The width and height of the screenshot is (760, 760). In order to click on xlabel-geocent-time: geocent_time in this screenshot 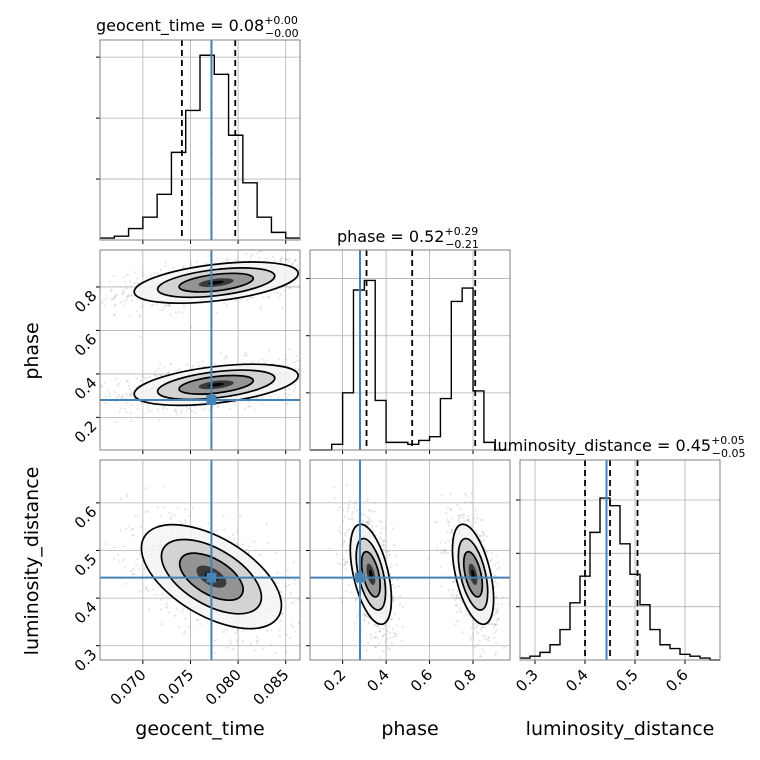, I will do `click(199, 729)`.